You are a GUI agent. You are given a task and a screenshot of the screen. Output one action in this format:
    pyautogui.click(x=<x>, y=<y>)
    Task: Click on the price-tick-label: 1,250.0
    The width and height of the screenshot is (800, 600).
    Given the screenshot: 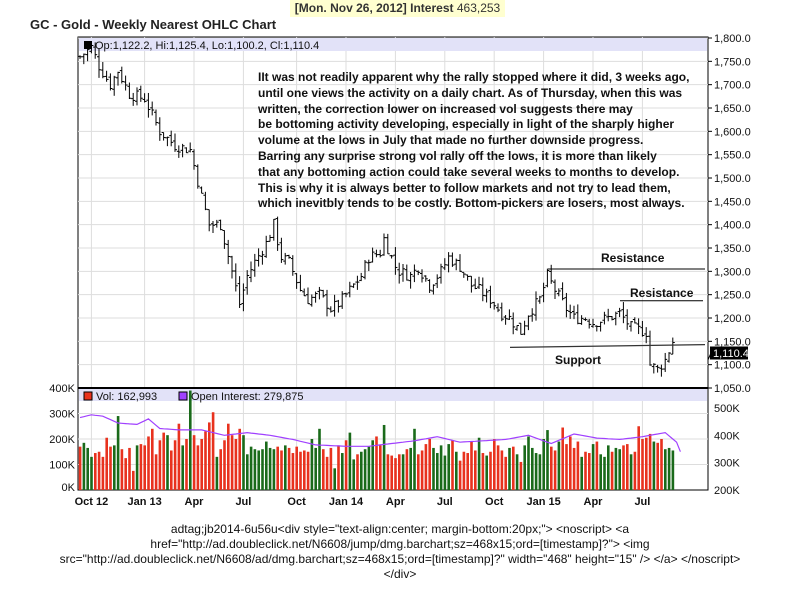 What is the action you would take?
    pyautogui.click(x=732, y=296)
    